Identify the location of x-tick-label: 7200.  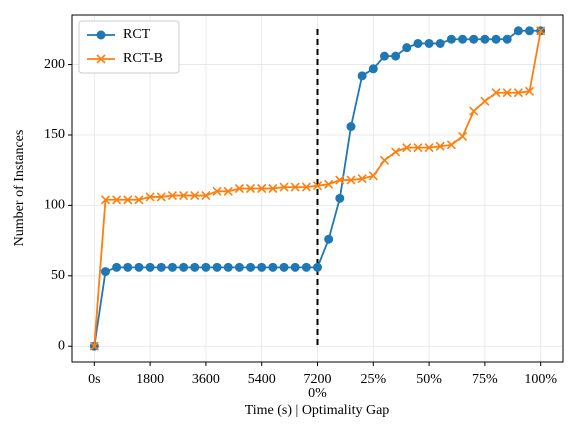
(318, 379).